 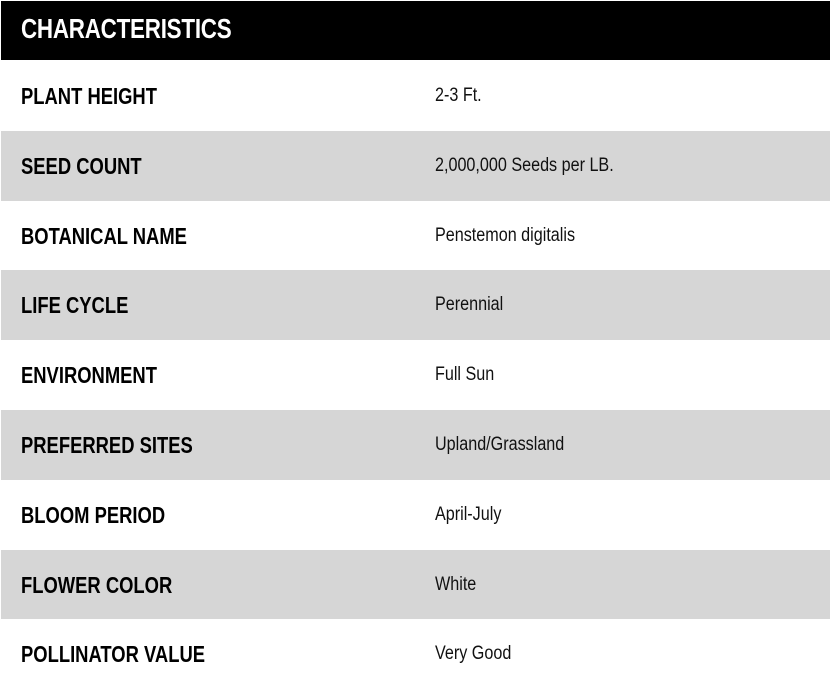 What do you see at coordinates (126, 28) in the screenshot?
I see `table-title: CHARACTERISTICS` at bounding box center [126, 28].